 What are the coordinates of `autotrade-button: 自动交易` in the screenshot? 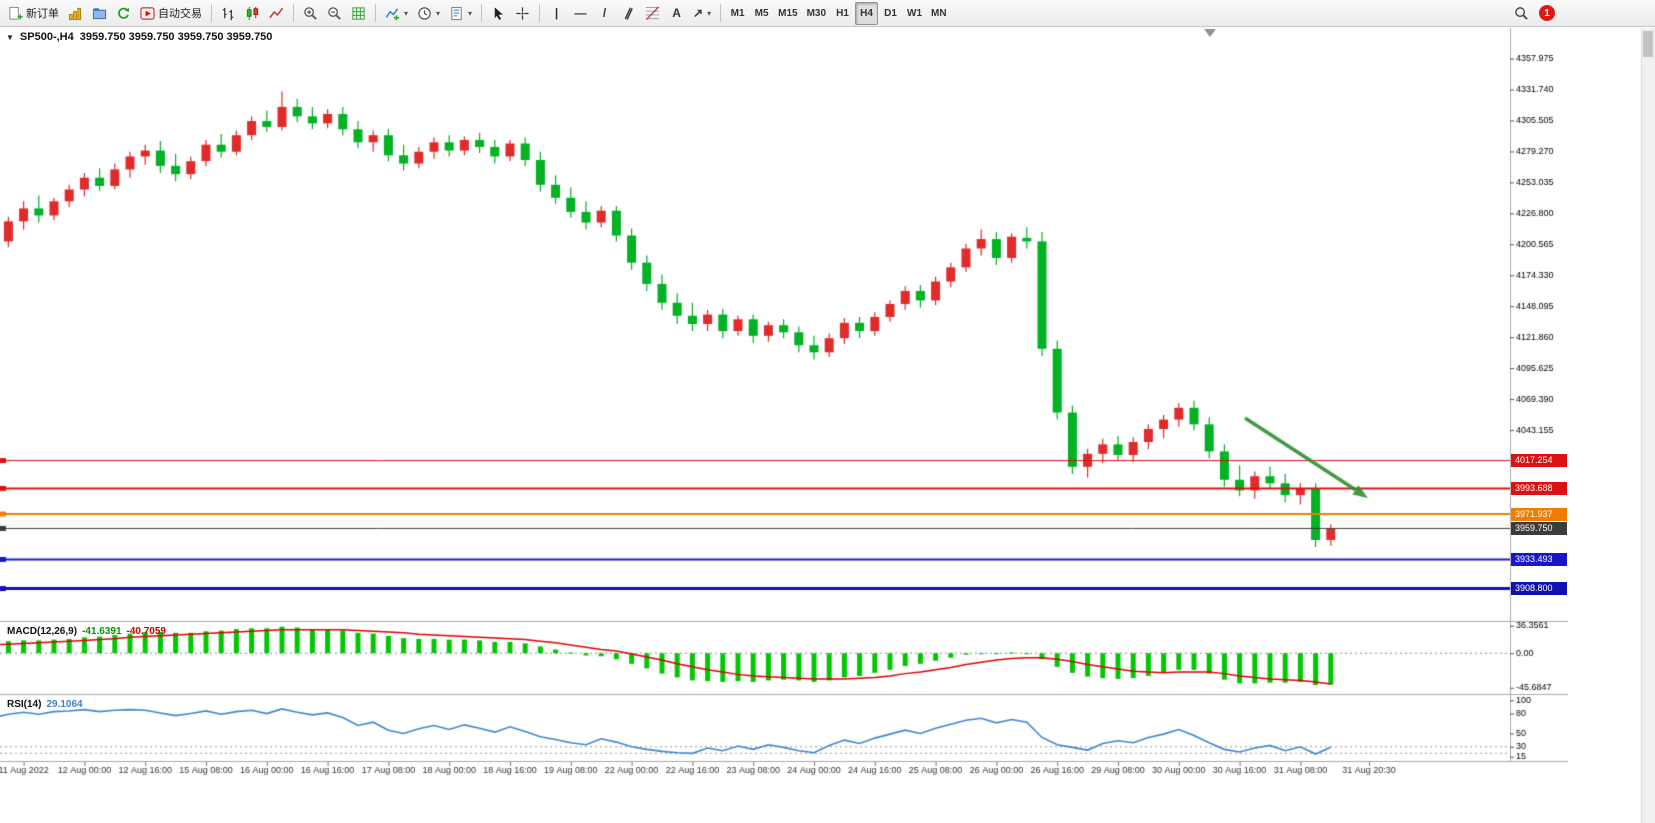 It's located at (171, 13).